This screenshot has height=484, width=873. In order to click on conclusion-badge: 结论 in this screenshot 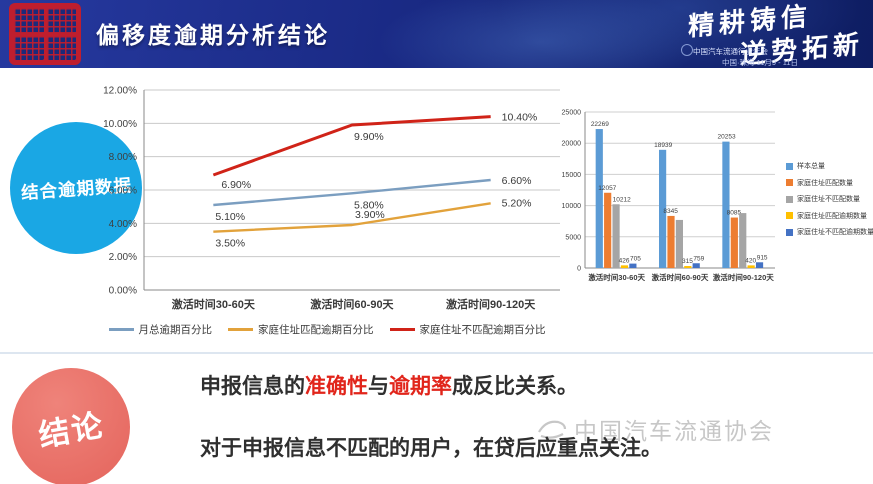, I will do `click(71, 426)`.